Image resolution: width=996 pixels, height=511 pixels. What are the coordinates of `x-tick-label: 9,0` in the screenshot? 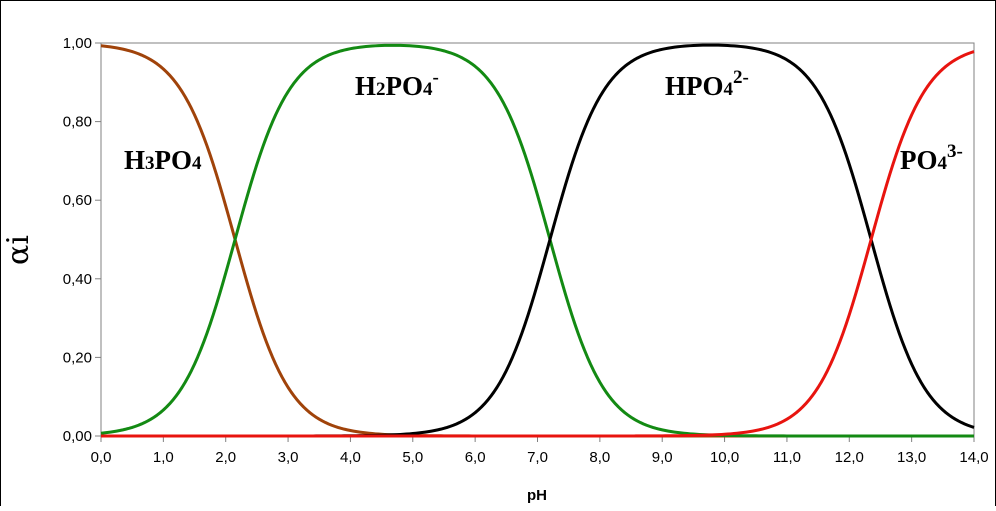 It's located at (662, 457).